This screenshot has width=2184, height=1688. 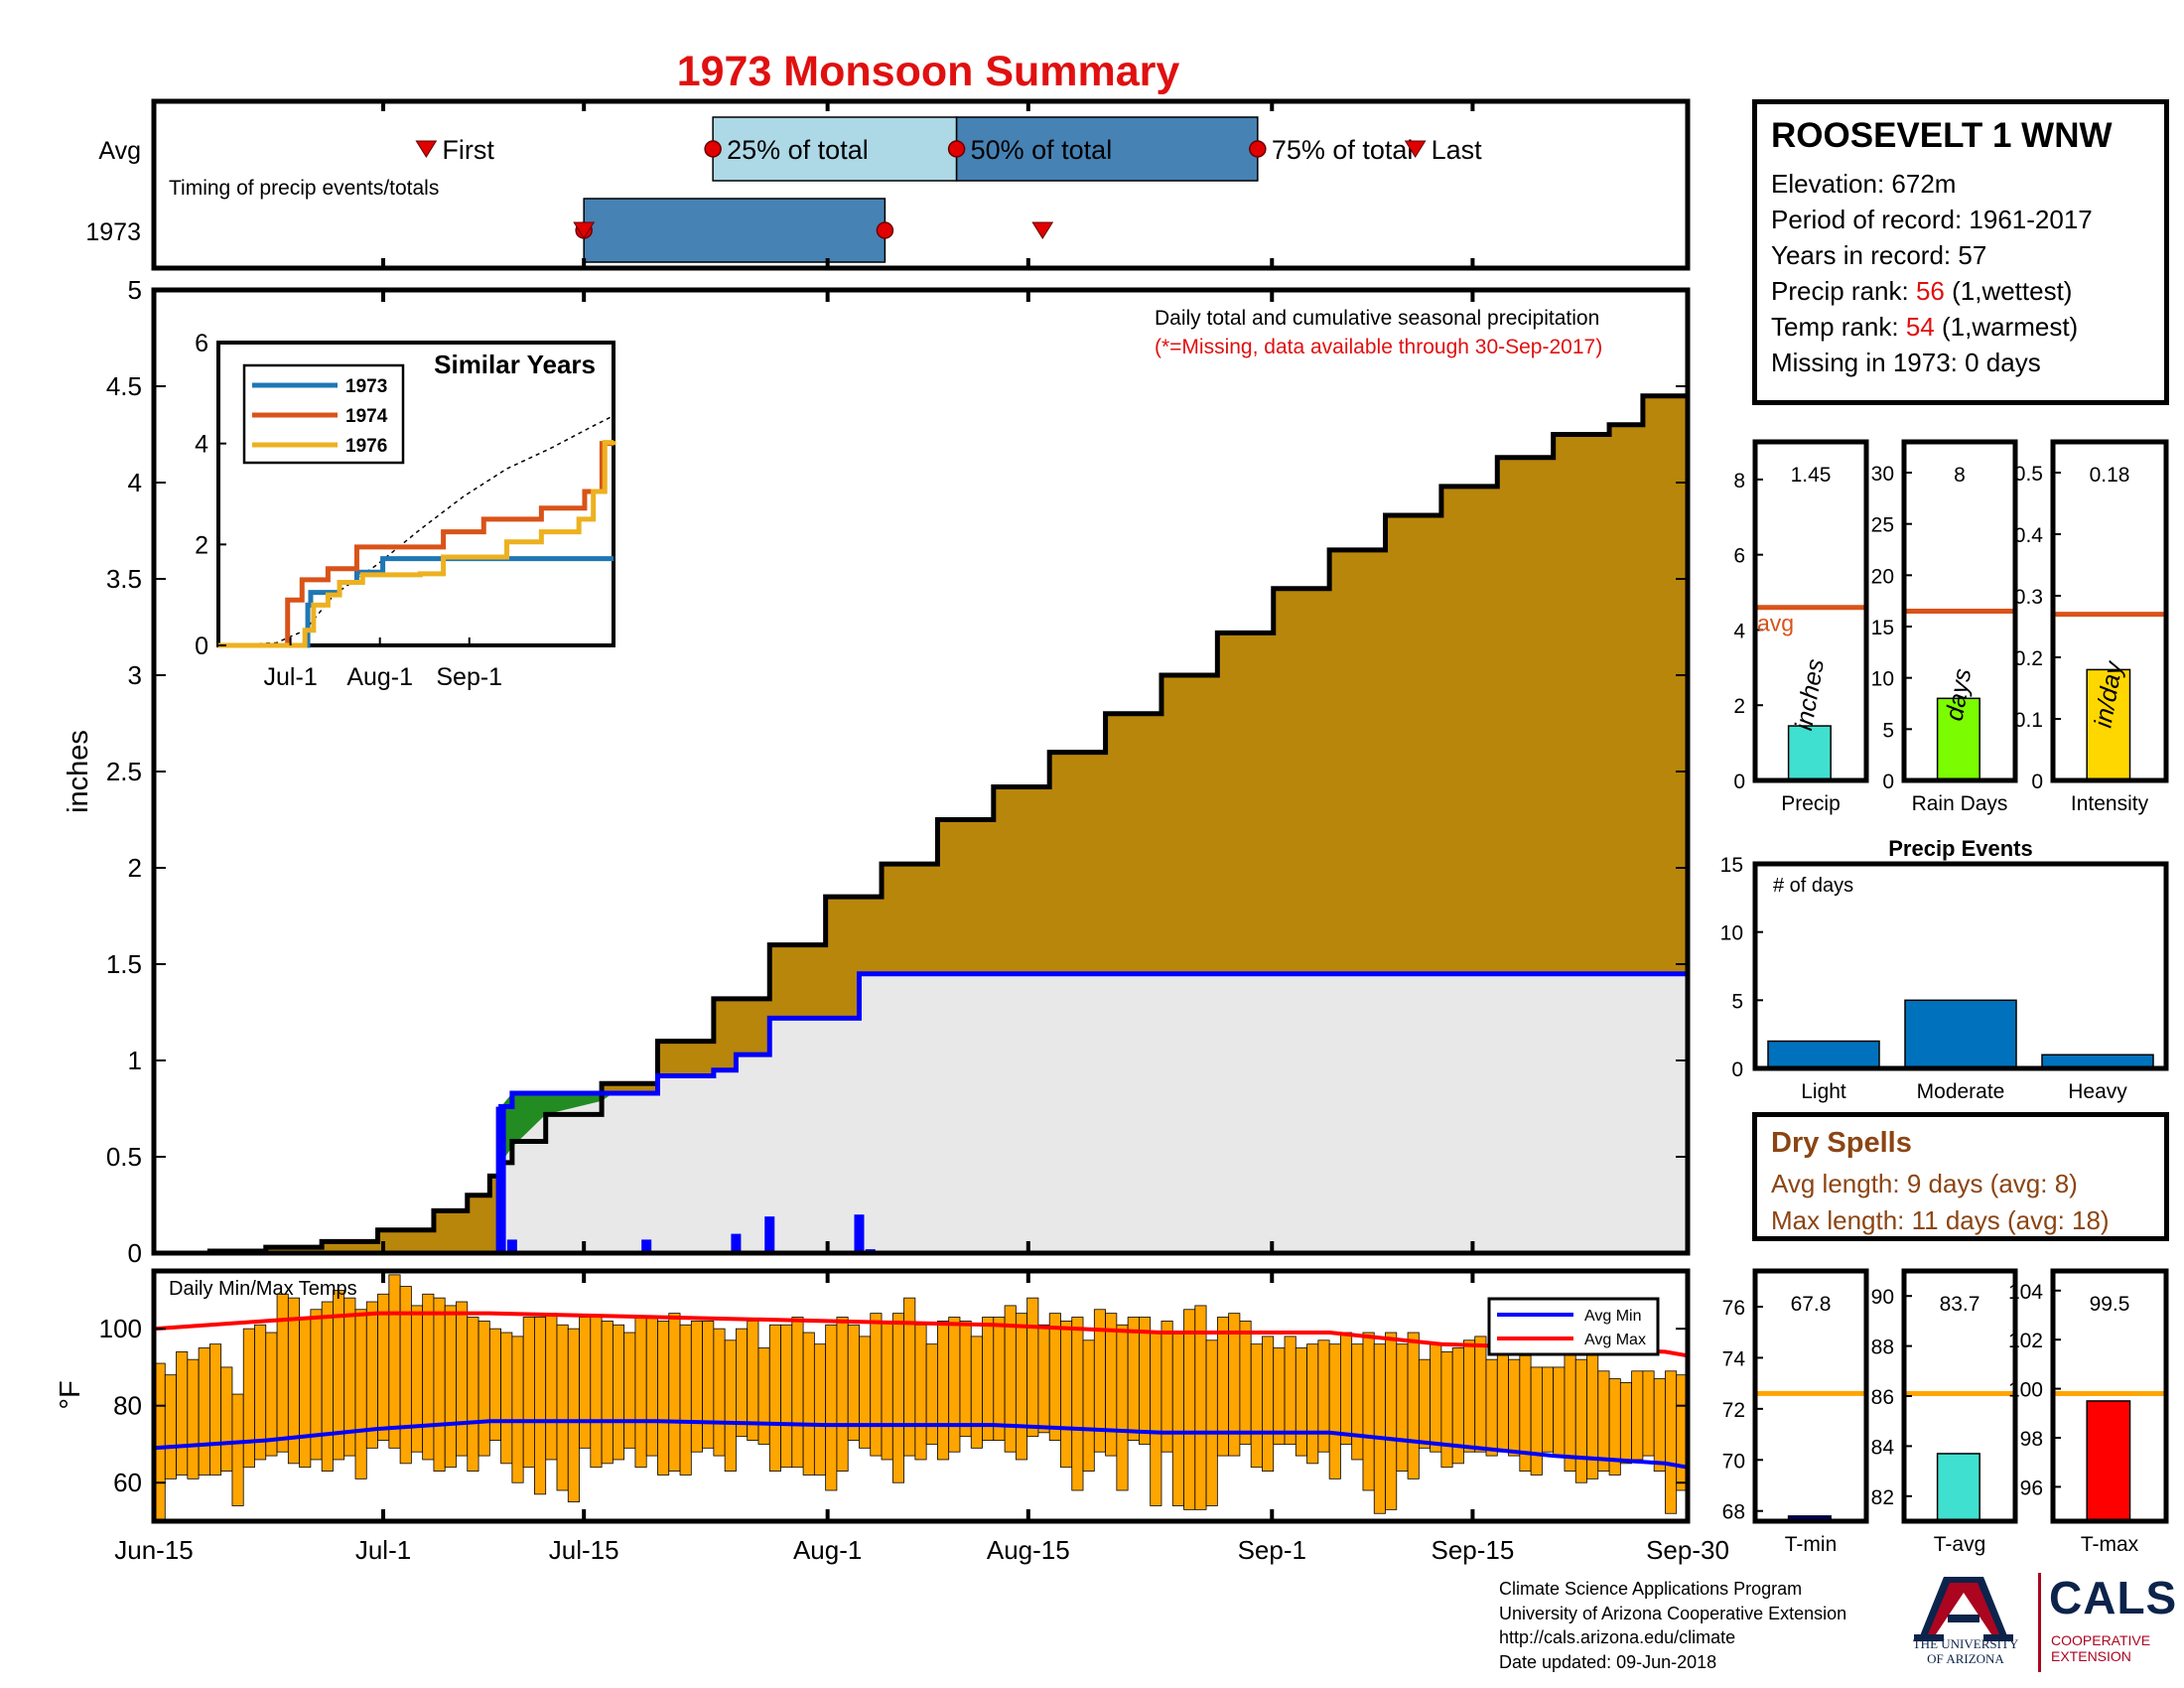 I want to click on timing-title: Timing of precip events/totals, so click(x=304, y=188).